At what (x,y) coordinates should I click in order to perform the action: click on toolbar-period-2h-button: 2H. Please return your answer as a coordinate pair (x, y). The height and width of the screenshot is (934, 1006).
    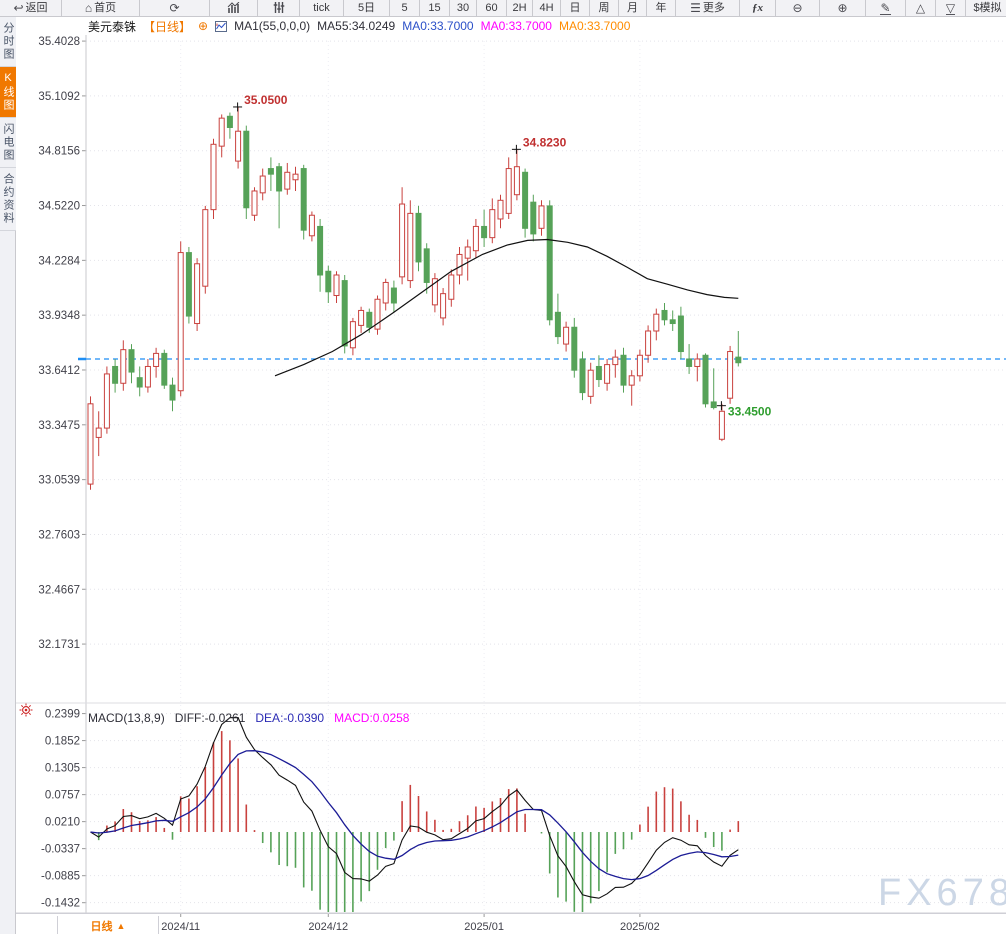
    Looking at the image, I should click on (520, 8).